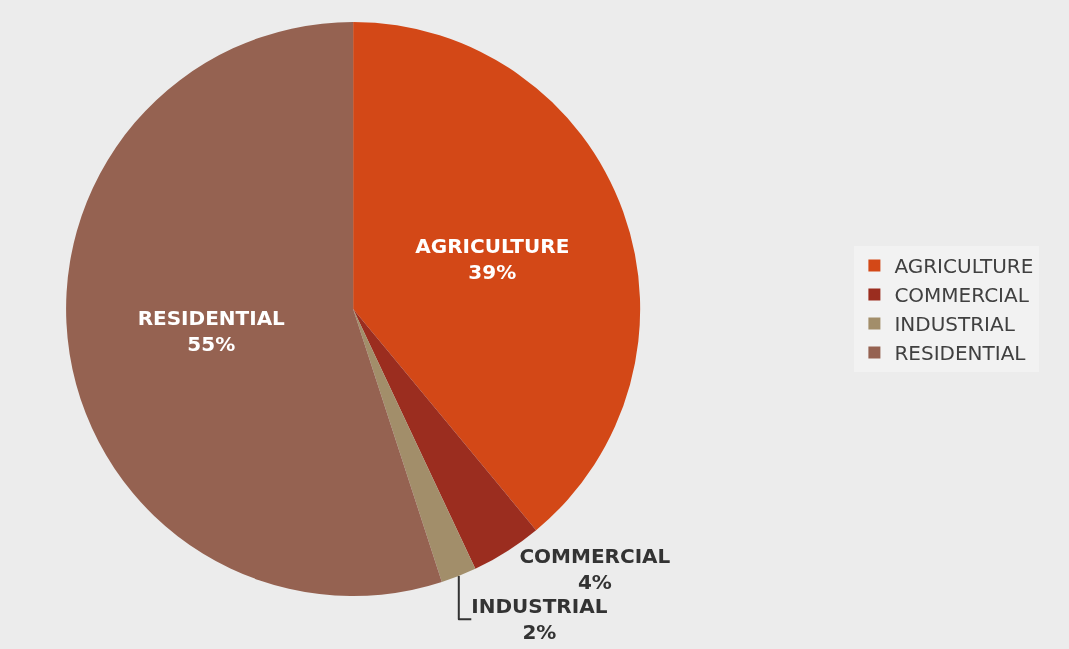  I want to click on legend-label: INDUSTRIAL, so click(955, 324).